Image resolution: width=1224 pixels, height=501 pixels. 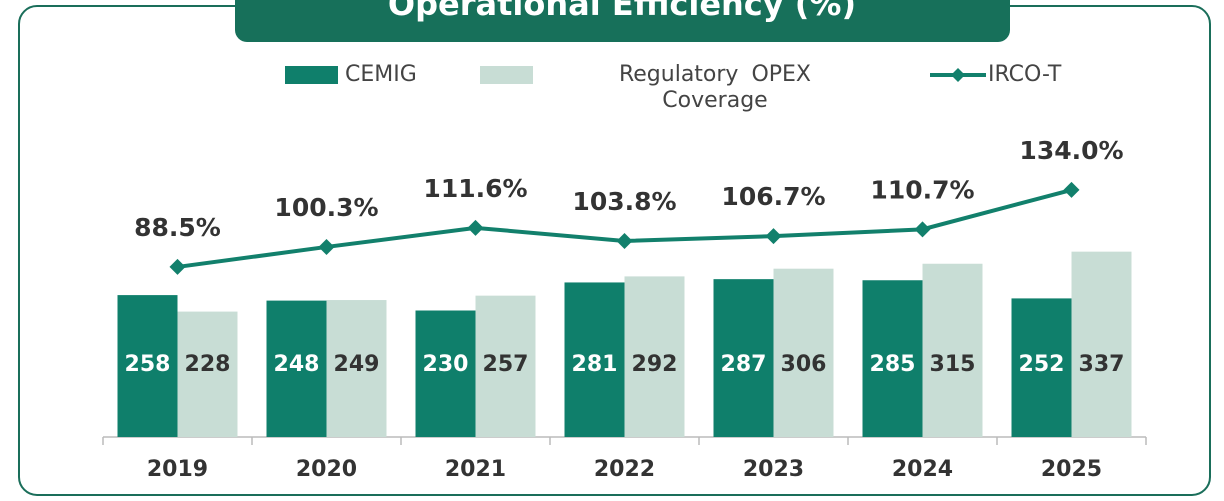 What do you see at coordinates (922, 189) in the screenshot?
I see `data-label: 110.7%` at bounding box center [922, 189].